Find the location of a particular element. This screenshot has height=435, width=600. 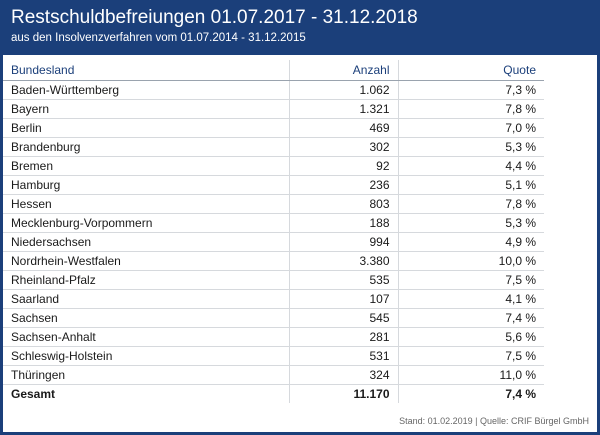

table-row: Nordrhein-Westfalen 3.380 10,0 % is located at coordinates (300, 261).